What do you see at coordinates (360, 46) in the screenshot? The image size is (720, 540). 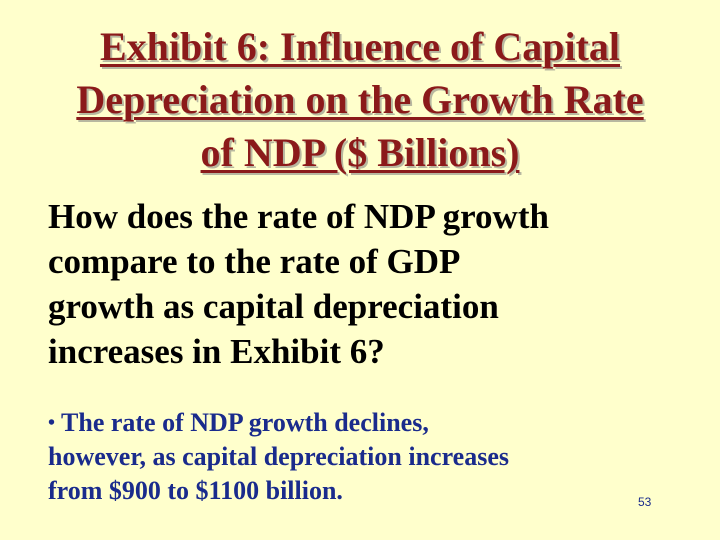 I see `title-line-1: Exhibit 6: Influence of Capital` at bounding box center [360, 46].